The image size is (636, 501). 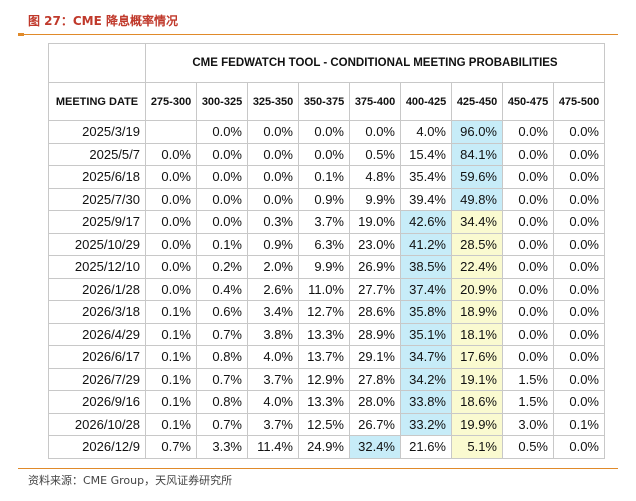 I want to click on meeting-date-cell: 2026/9/16, so click(x=97, y=402).